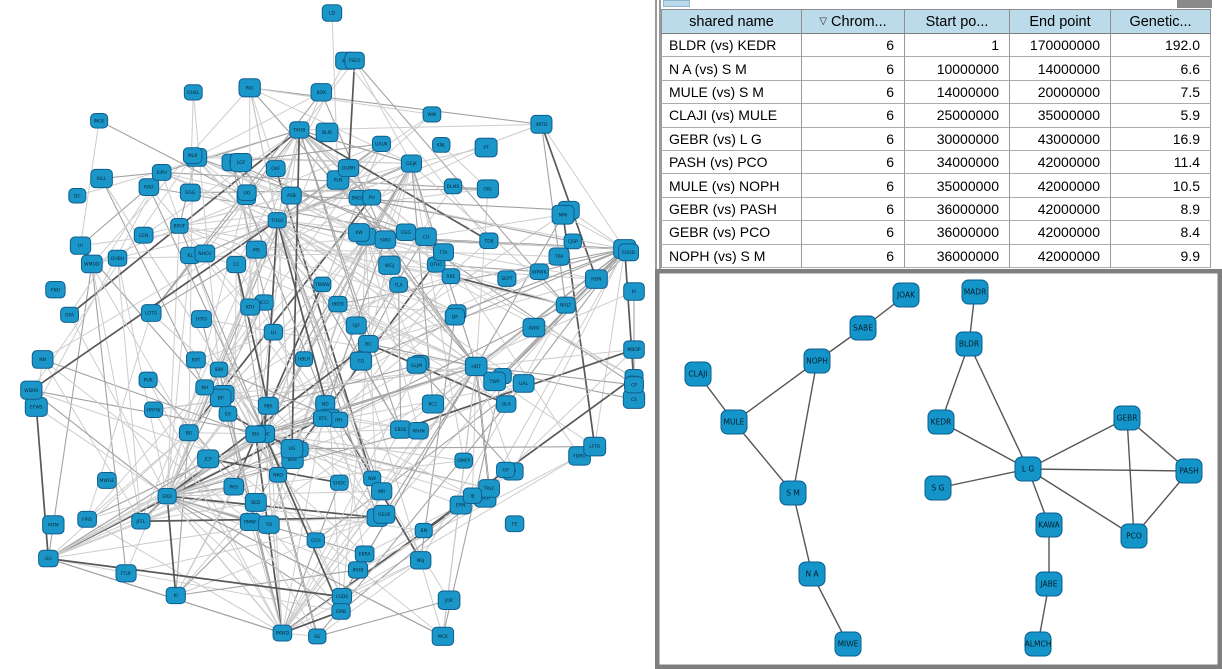  Describe the element at coordinates (563, 214) in the screenshot. I see `network-node: NMI` at that location.